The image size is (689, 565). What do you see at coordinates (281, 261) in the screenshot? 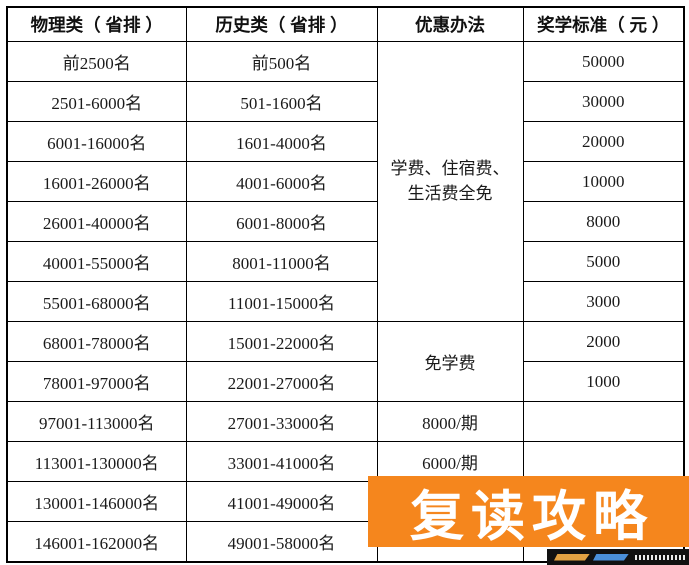
I see `history-rank: 8001-11000名` at bounding box center [281, 261].